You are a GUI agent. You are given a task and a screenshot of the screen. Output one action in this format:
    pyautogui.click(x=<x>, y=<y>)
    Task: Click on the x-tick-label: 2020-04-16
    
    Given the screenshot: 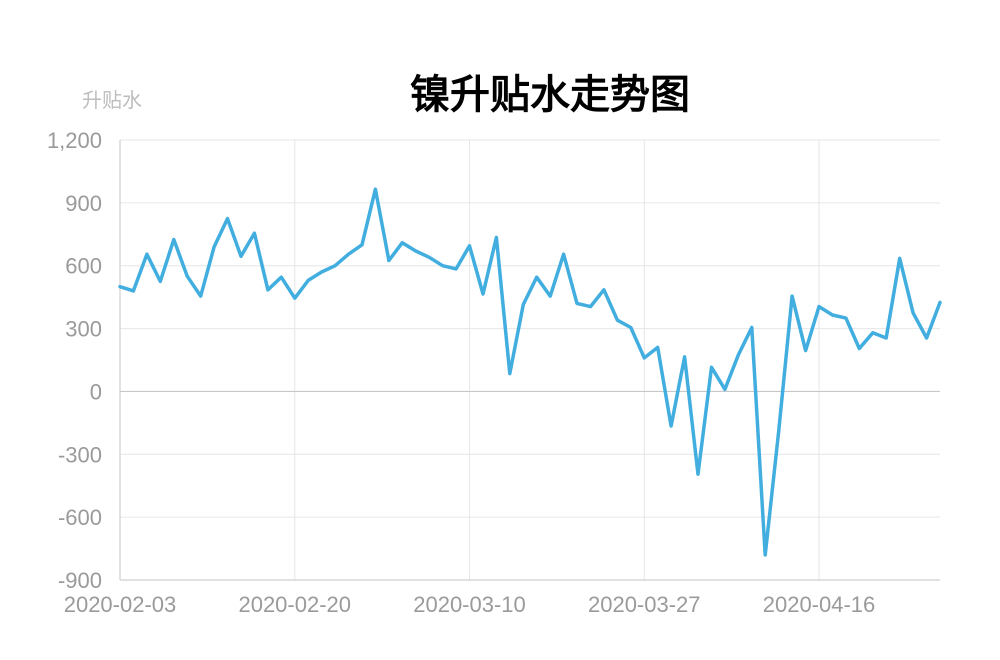 What is the action you would take?
    pyautogui.click(x=819, y=604)
    